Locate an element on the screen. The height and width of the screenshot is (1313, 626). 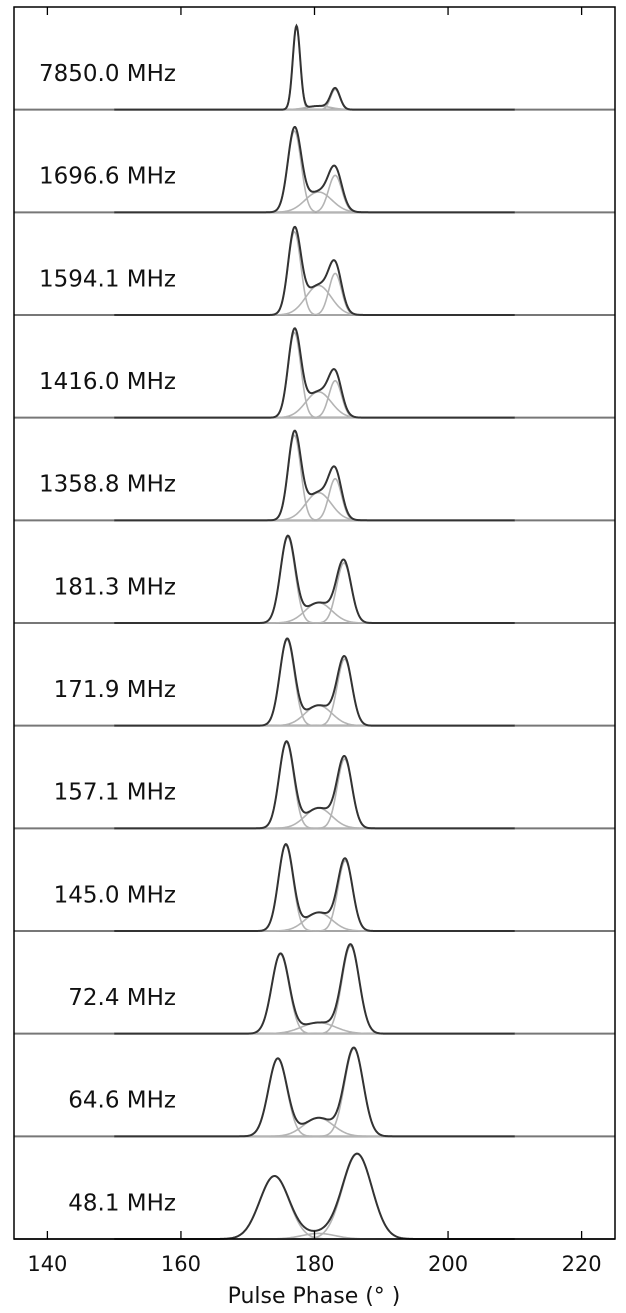
panel: 1358.8 MHz is located at coordinates (314, 475).